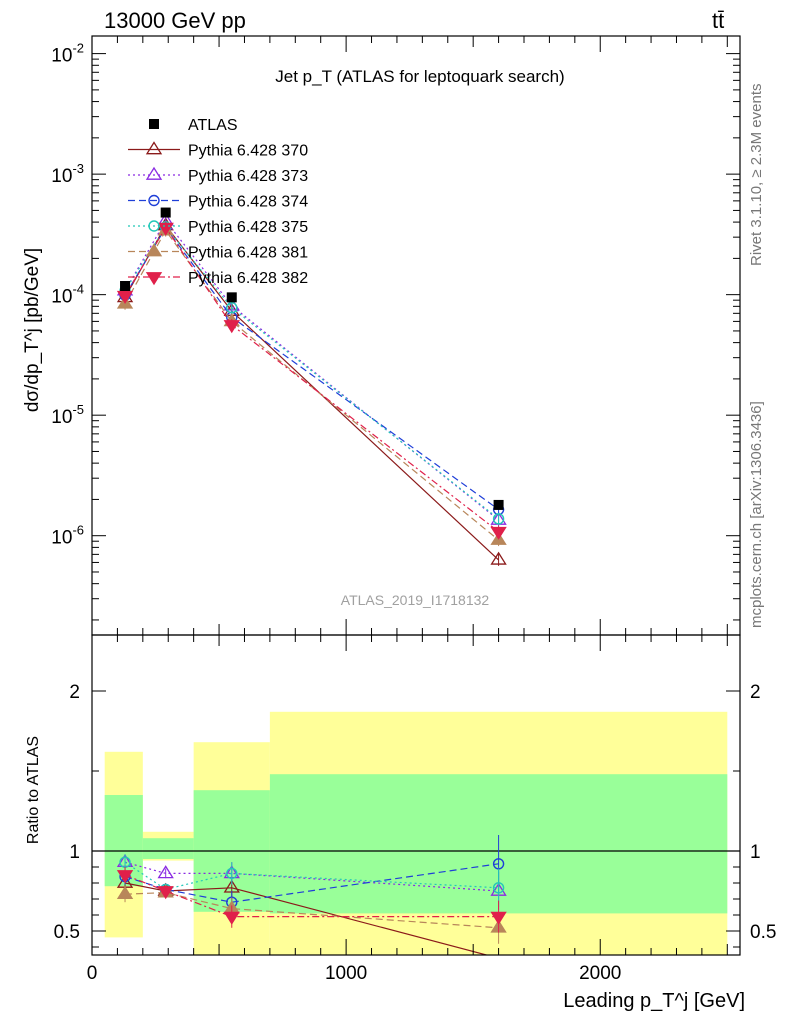  What do you see at coordinates (67, 54) in the screenshot?
I see `y-tick-label: 10⁻²` at bounding box center [67, 54].